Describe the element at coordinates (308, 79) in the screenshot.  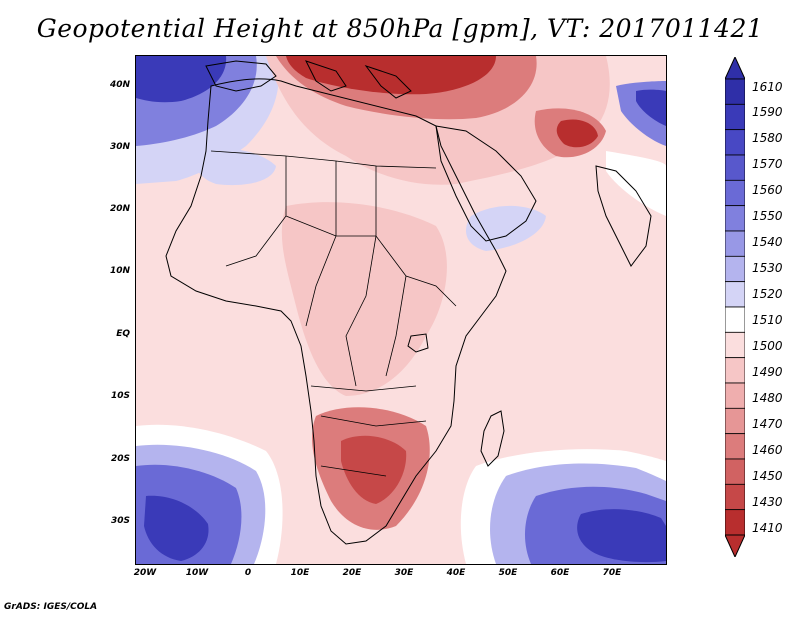
I see `europe-outline` at that location.